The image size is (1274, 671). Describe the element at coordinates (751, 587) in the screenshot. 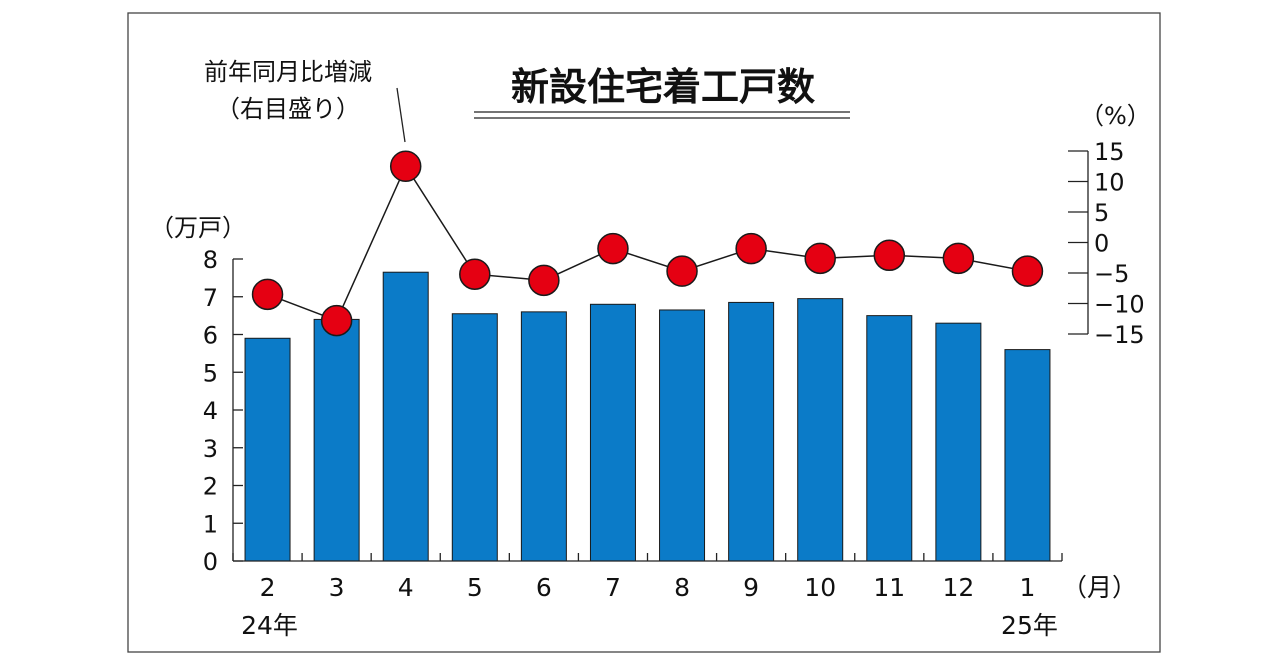

I see `x-tick-label: 9` at that location.